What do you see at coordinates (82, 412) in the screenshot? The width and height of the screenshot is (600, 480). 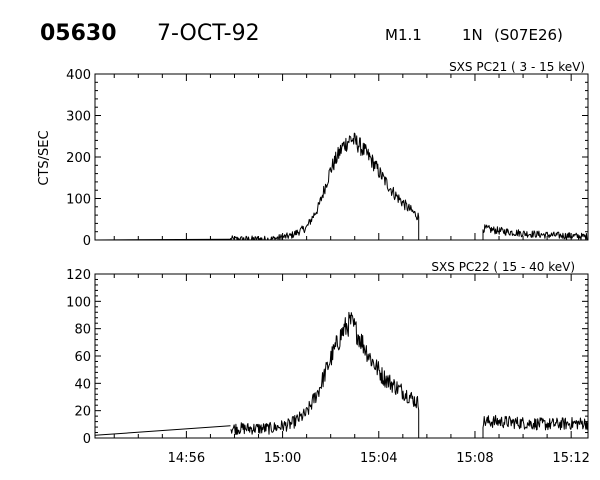 I see `y-tick-label: 20` at bounding box center [82, 412].